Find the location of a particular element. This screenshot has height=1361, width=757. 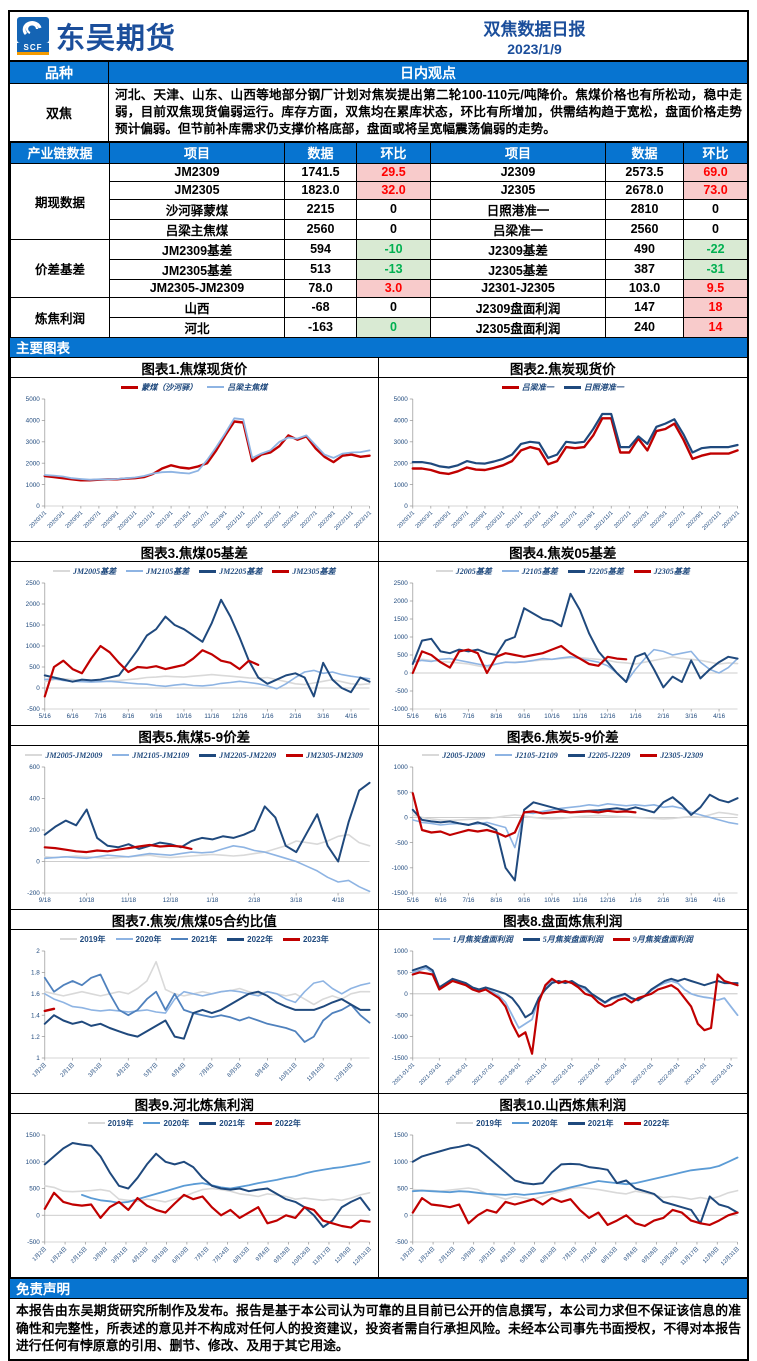

legend-label: 2020年 is located at coordinates (176, 1123).